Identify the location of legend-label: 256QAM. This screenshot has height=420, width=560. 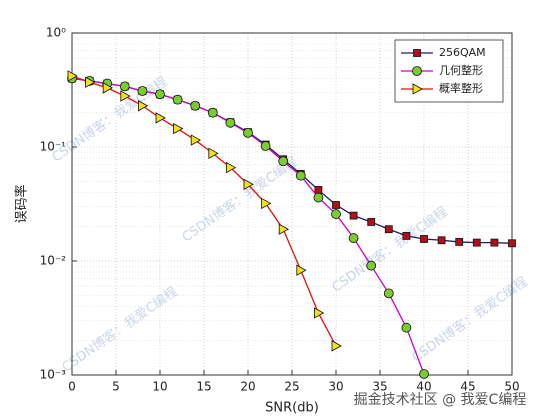
(462, 52).